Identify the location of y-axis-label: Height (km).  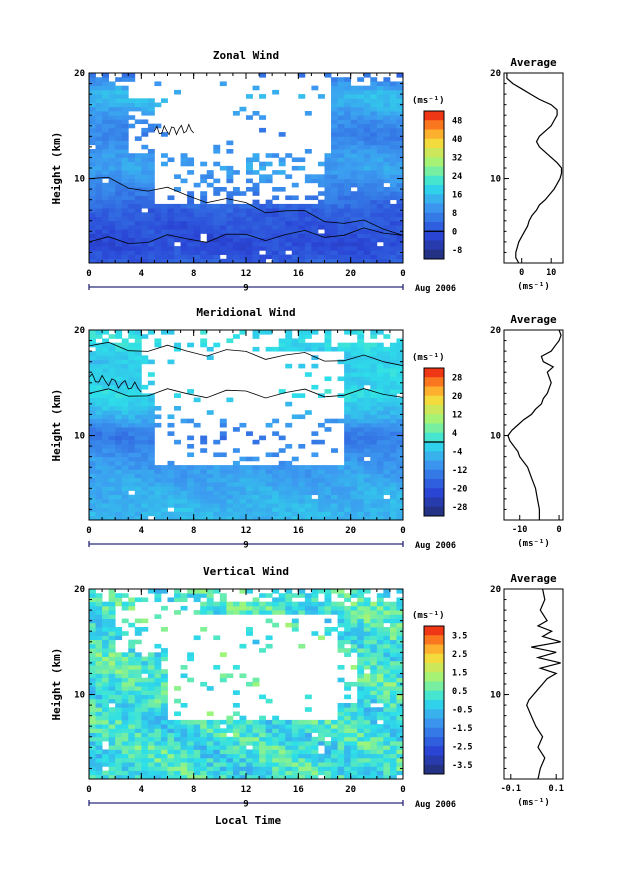
(56, 168).